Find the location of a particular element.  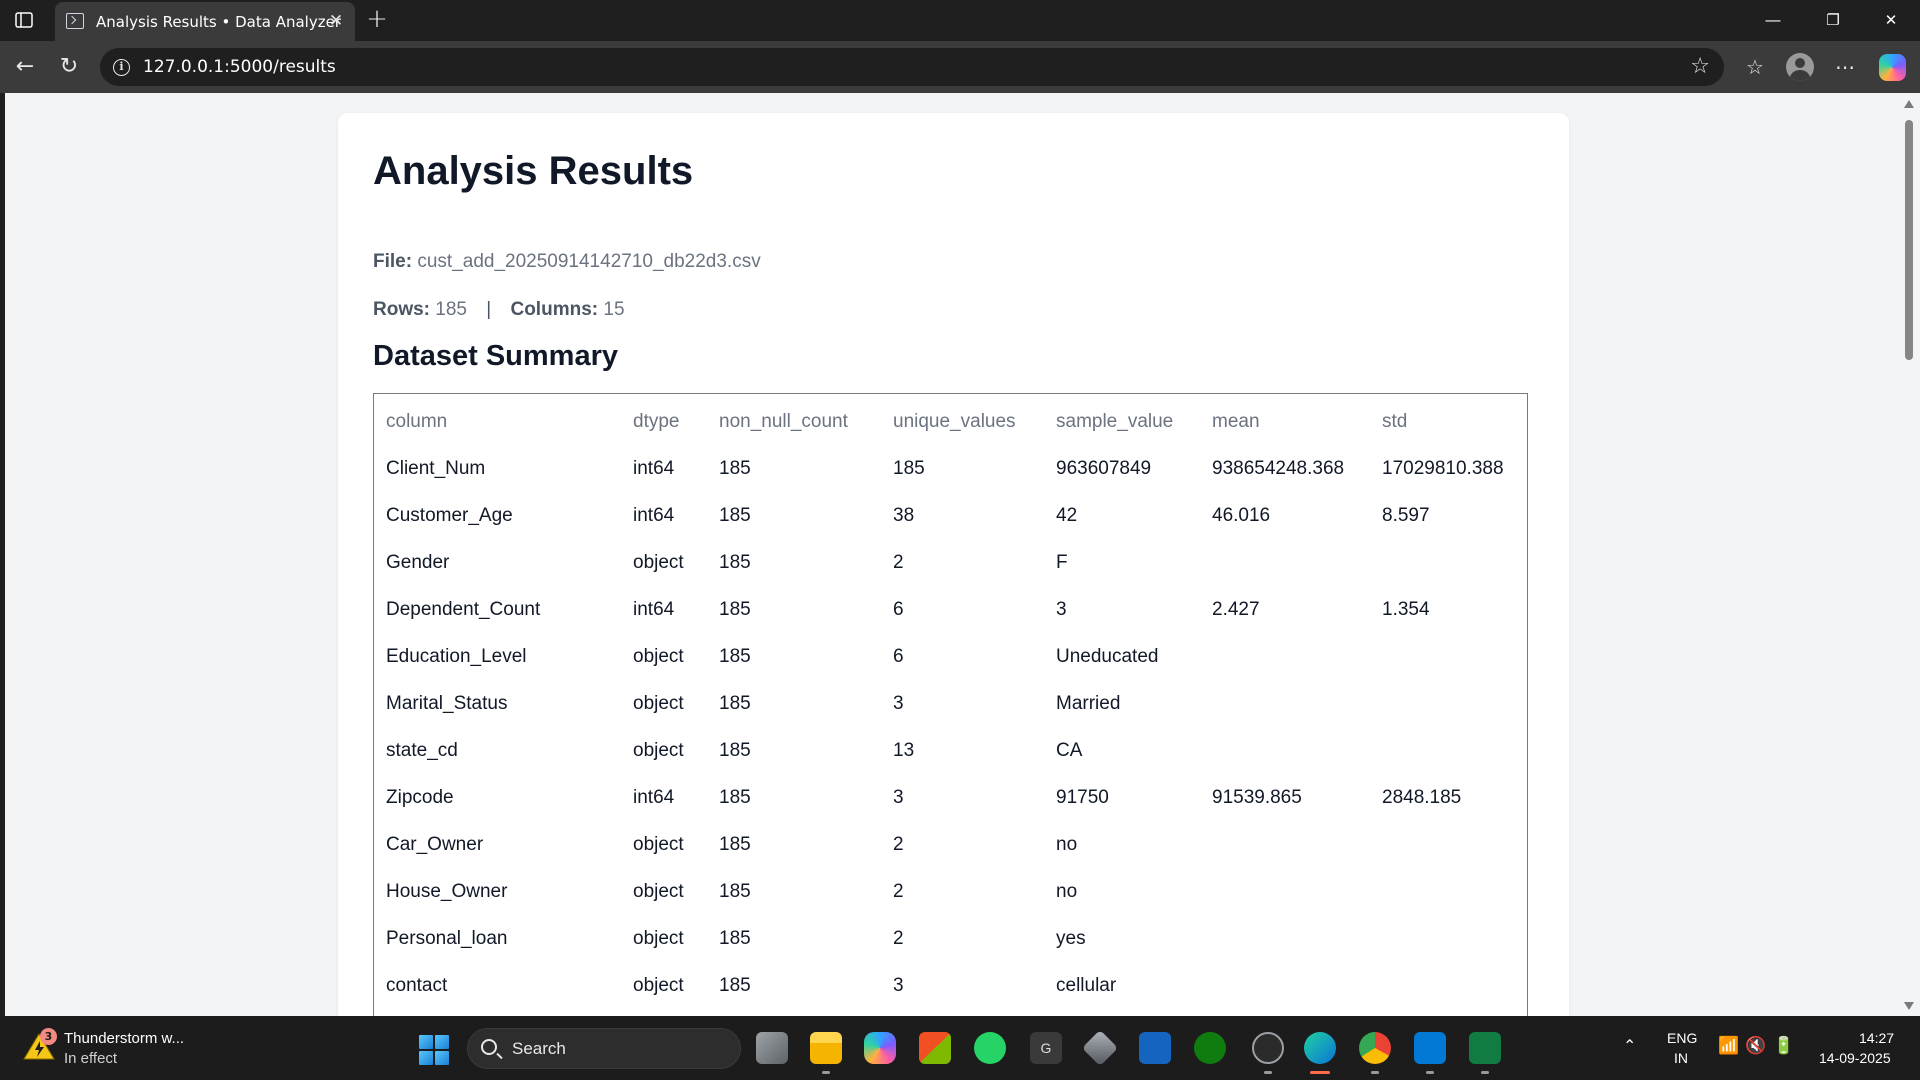

table-header-cell: column is located at coordinates (417, 421).